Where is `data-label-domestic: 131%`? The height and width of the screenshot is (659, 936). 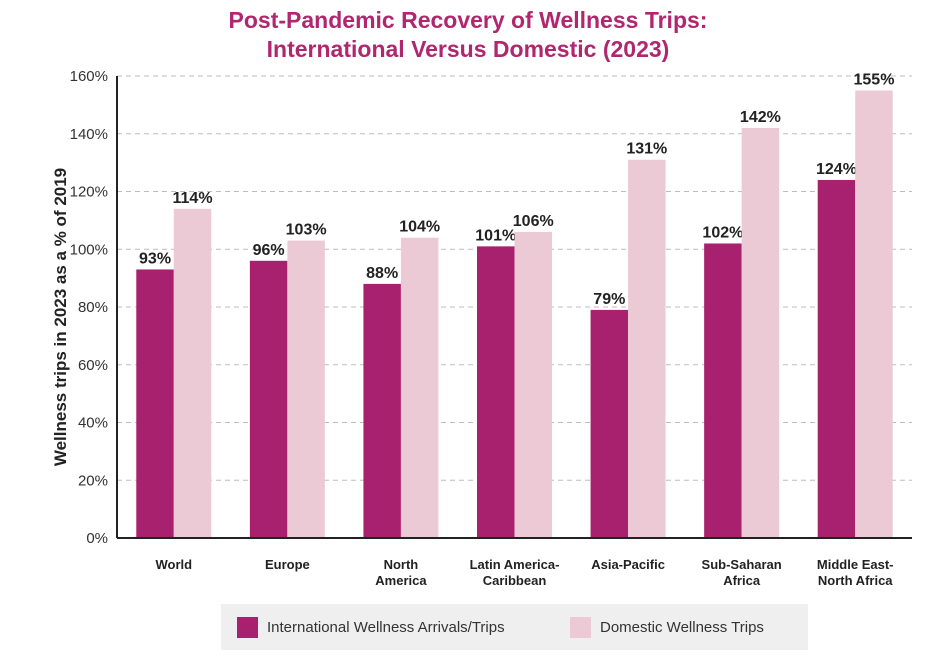
data-label-domestic: 131% is located at coordinates (646, 149).